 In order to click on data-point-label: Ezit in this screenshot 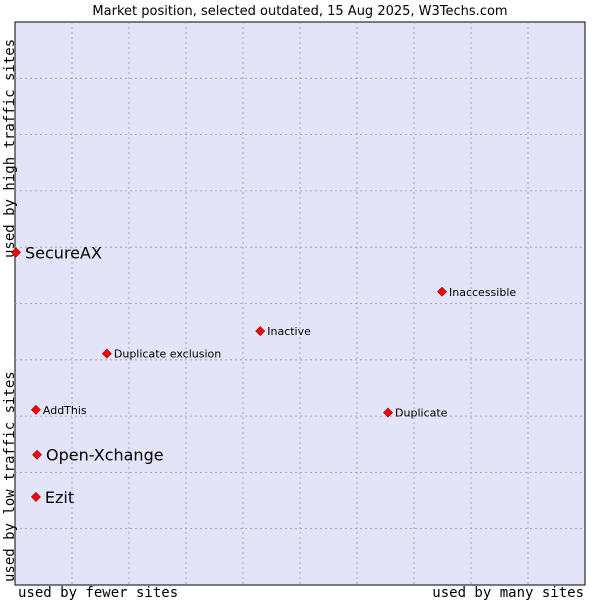, I will do `click(59, 497)`.